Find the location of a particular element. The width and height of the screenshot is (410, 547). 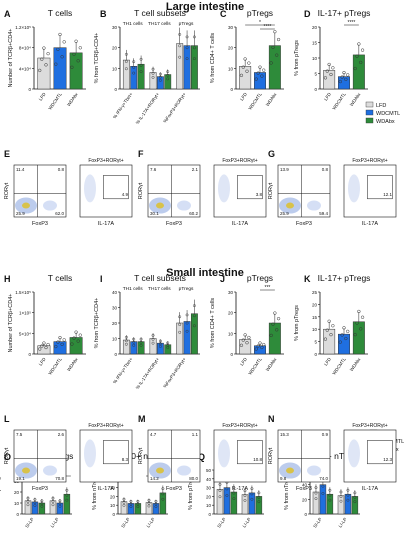

quadrant-value: 0.8 is located at coordinates (325, 169).